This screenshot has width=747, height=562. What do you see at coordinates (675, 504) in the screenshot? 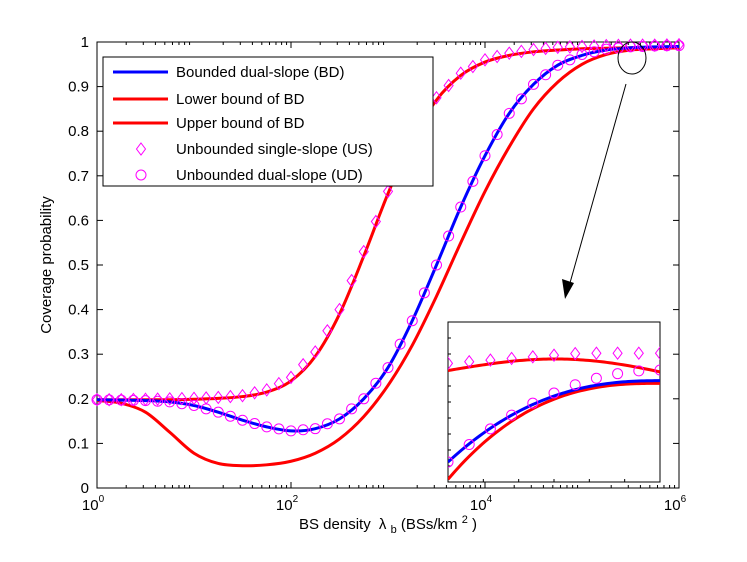
I see `x-tick-label: 10⁶` at bounding box center [675, 504].